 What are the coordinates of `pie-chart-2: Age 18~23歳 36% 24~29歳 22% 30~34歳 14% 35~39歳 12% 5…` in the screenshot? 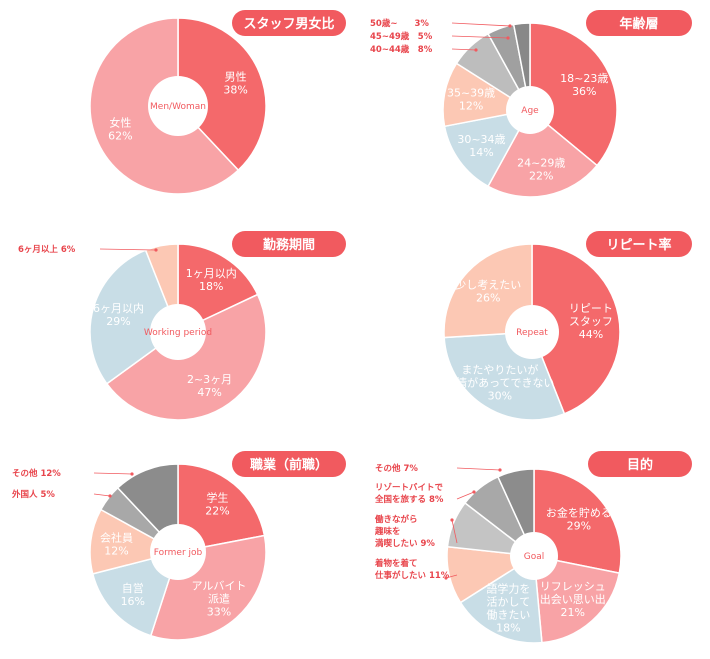 It's located at (531, 104).